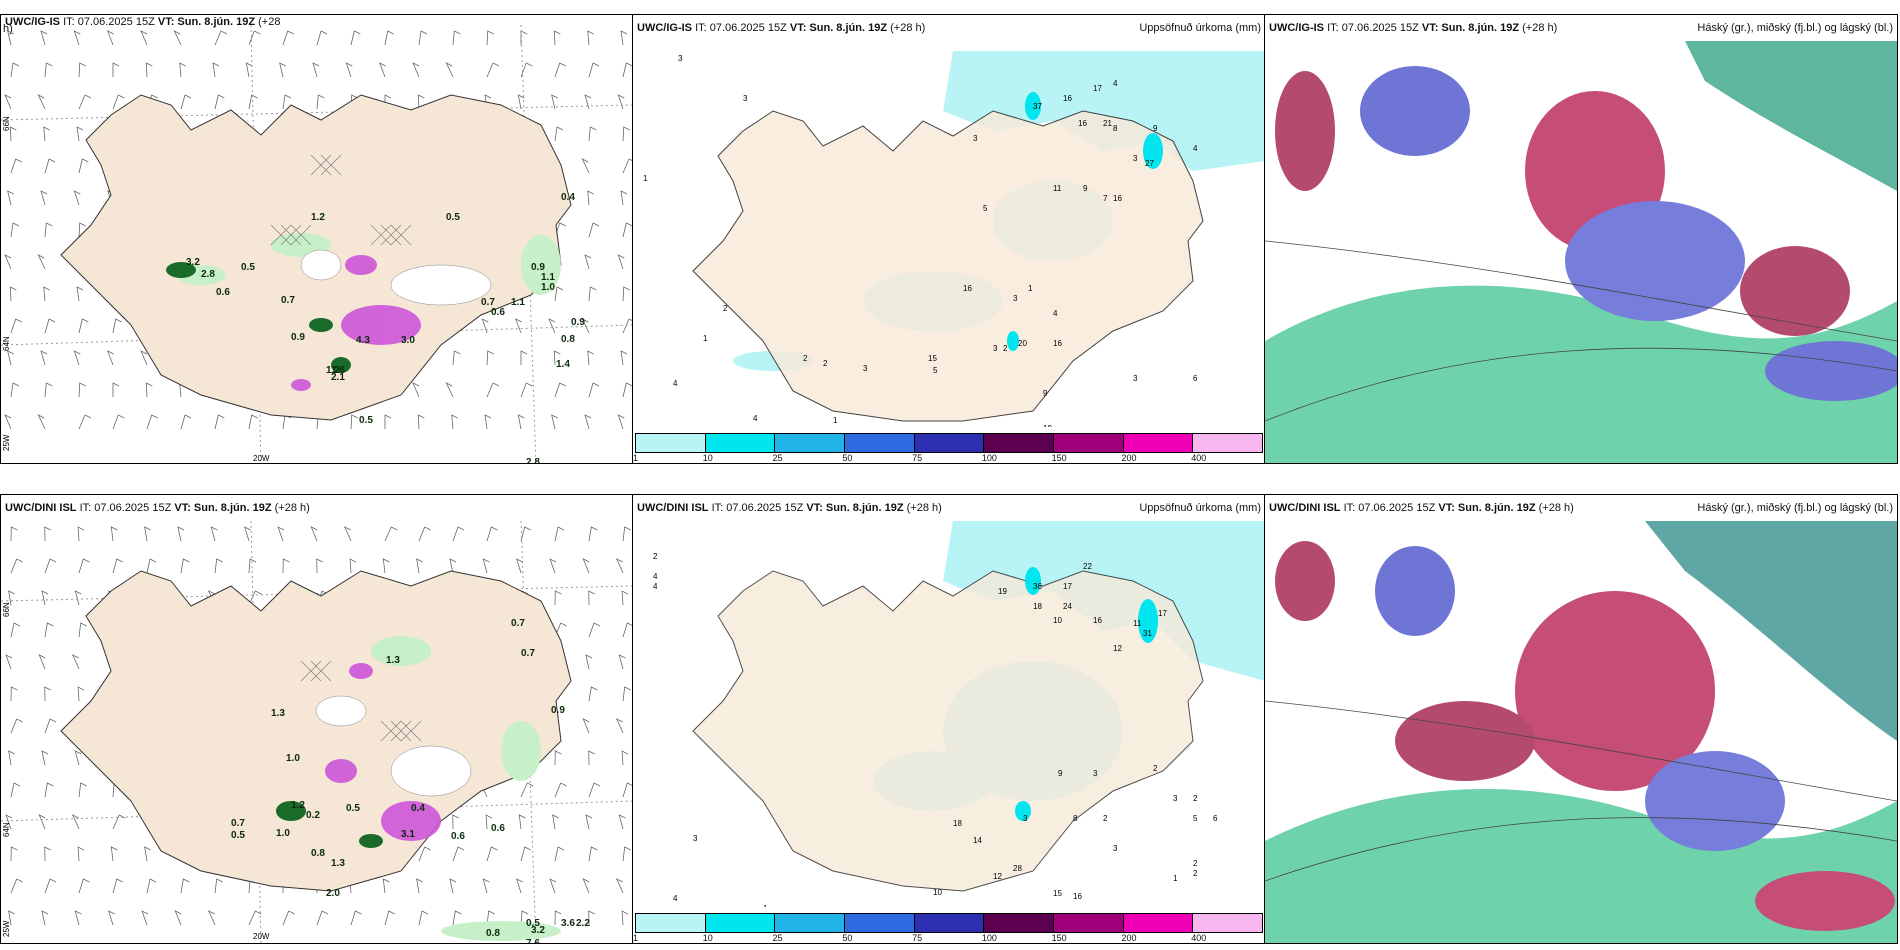 This screenshot has width=1900, height=950. Describe the element at coordinates (568, 923) in the screenshot. I see `precip-amount-label: 3.6` at that location.